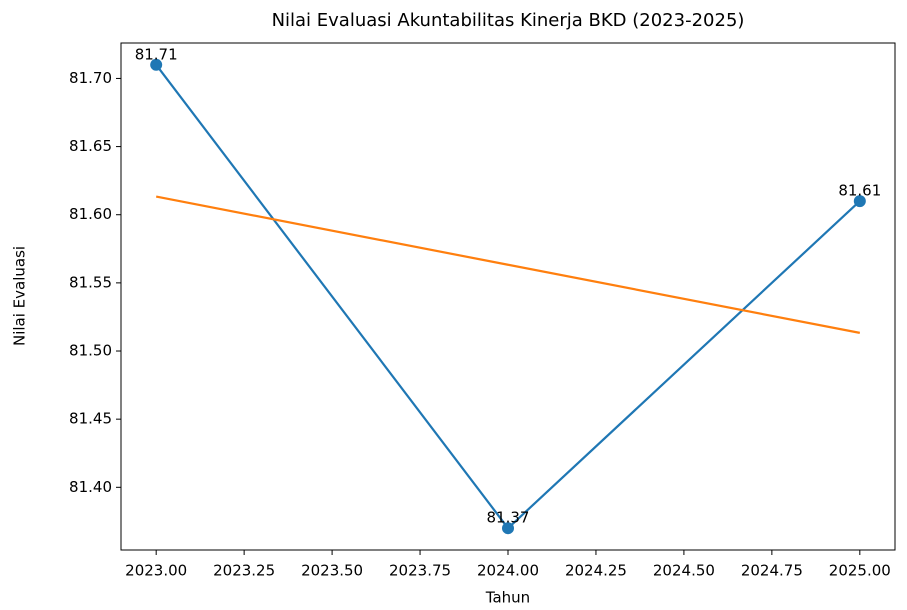 The width and height of the screenshot is (907, 610). I want to click on x-tick-label: 2023.50, so click(332, 571).